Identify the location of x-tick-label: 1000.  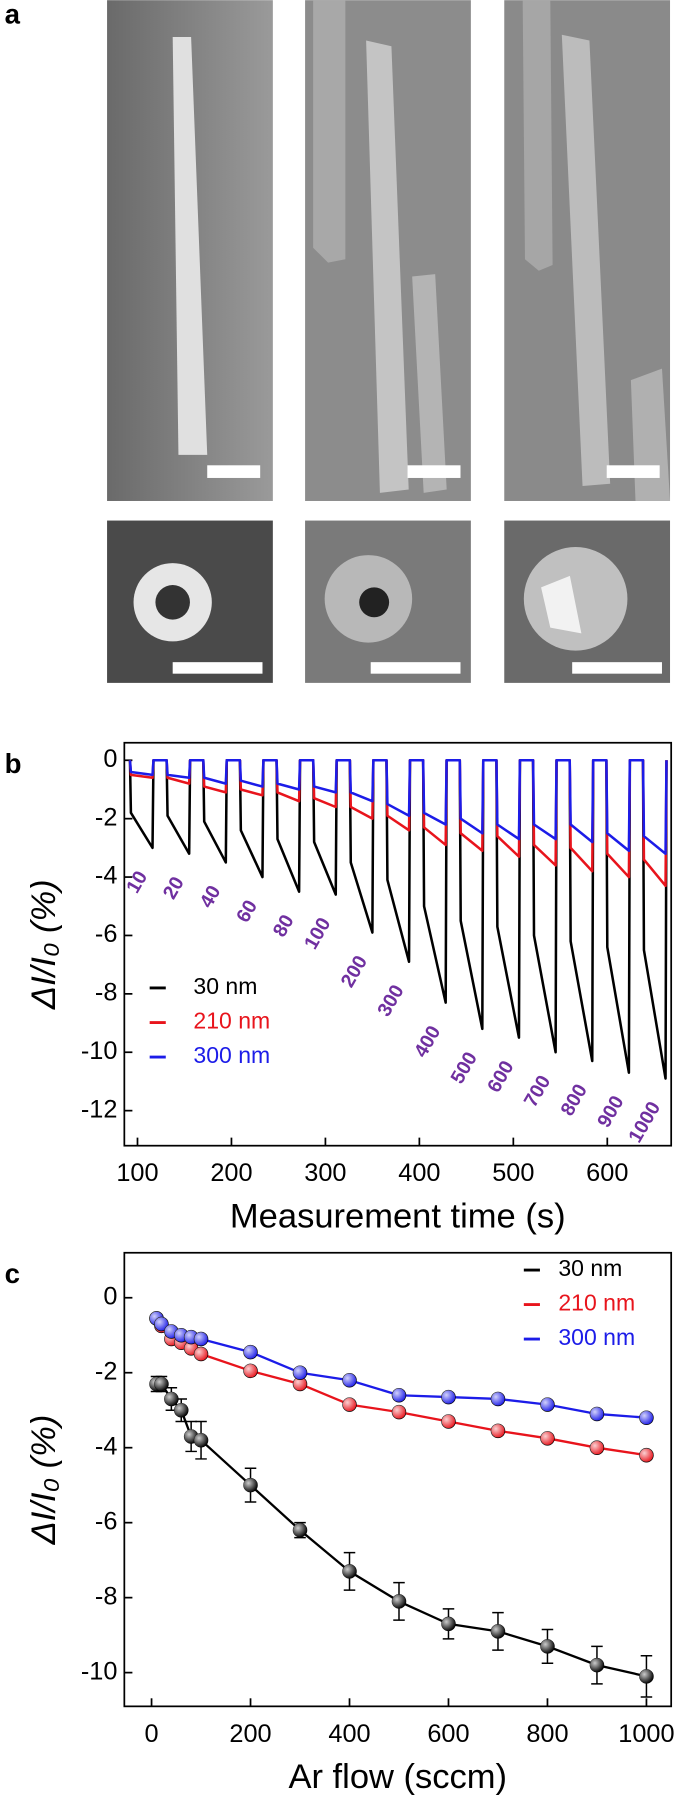
(646, 1734).